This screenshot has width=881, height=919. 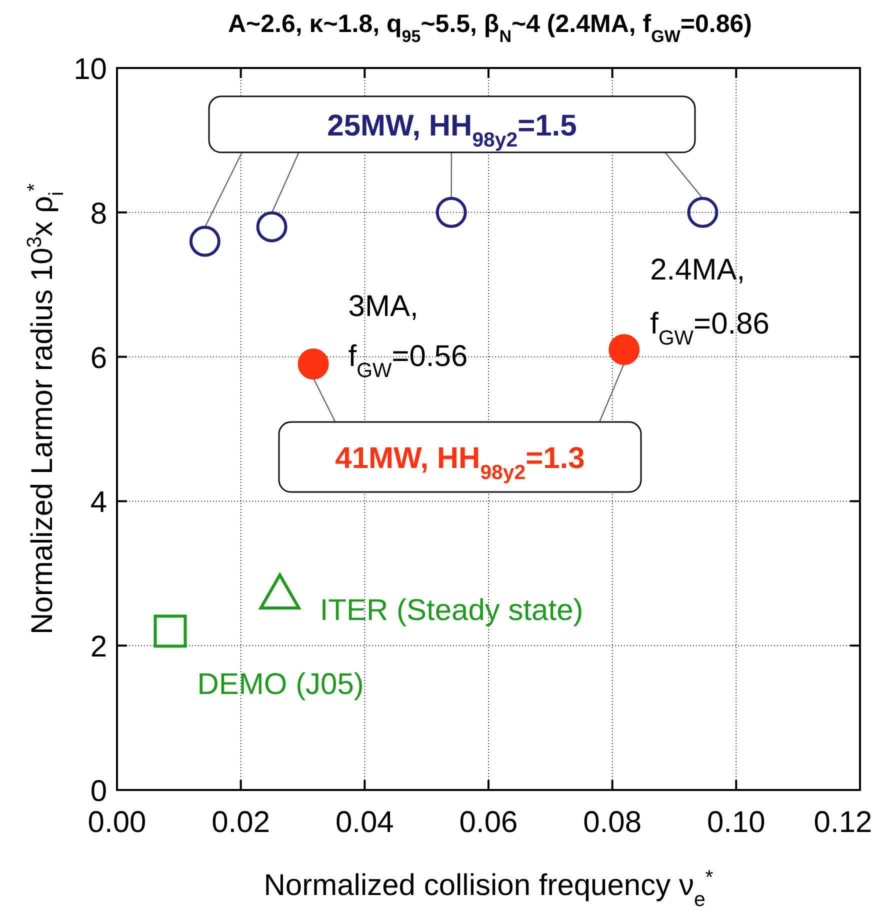 What do you see at coordinates (843, 822) in the screenshot?
I see `x-tick-label: 0.12` at bounding box center [843, 822].